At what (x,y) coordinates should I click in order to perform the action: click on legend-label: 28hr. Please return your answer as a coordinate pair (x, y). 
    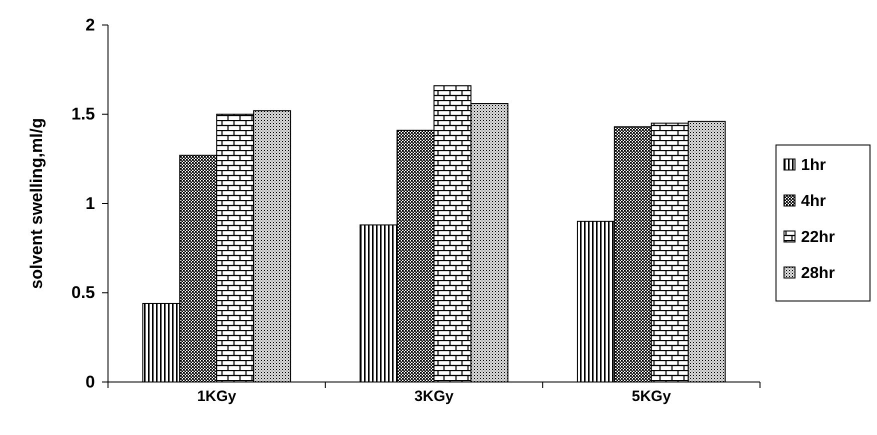
    Looking at the image, I should click on (818, 273).